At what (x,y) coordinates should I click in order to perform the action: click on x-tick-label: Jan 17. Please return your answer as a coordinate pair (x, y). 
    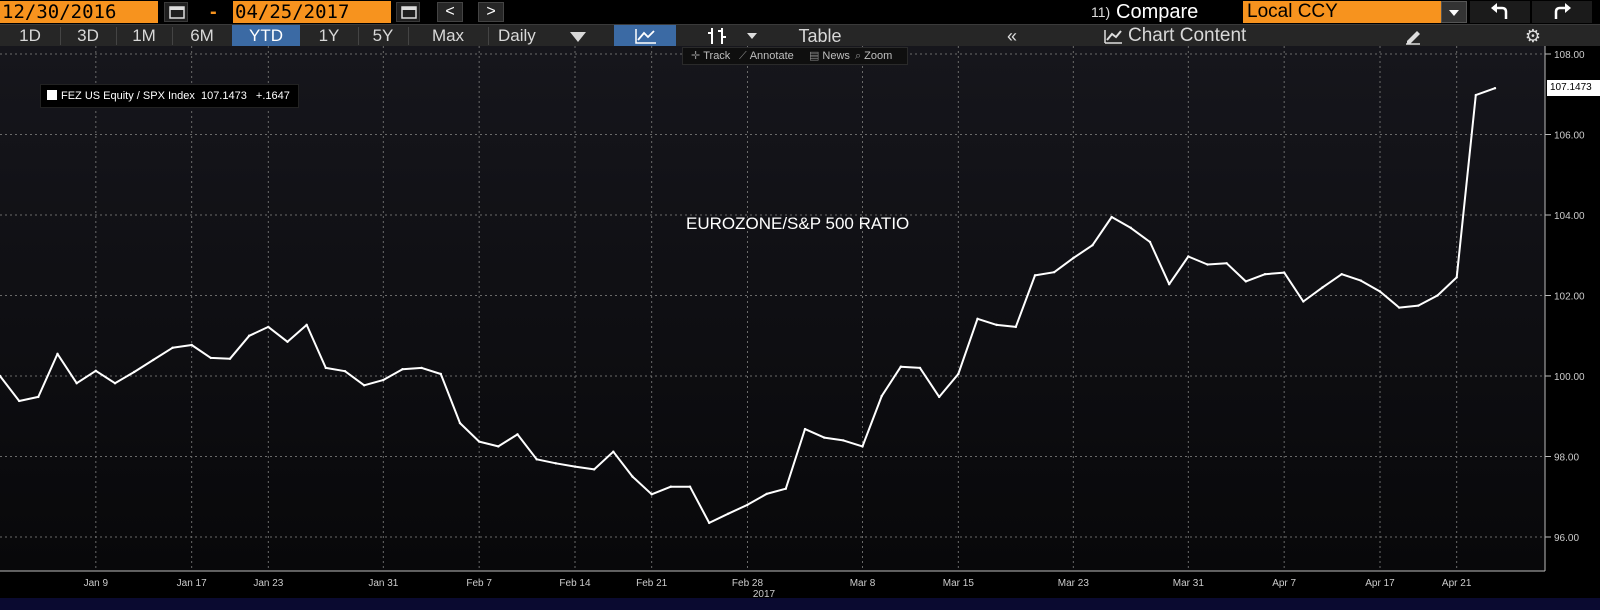
    Looking at the image, I should click on (192, 583).